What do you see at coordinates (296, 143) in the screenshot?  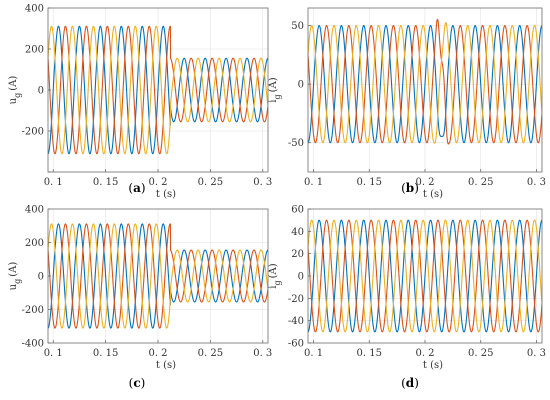 I see `y-tick-label: -50` at bounding box center [296, 143].